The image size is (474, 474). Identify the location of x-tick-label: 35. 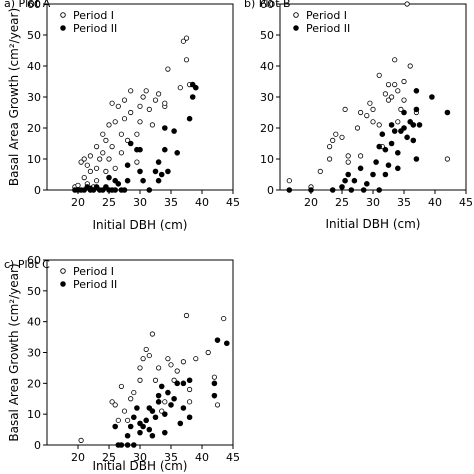
(404, 202).